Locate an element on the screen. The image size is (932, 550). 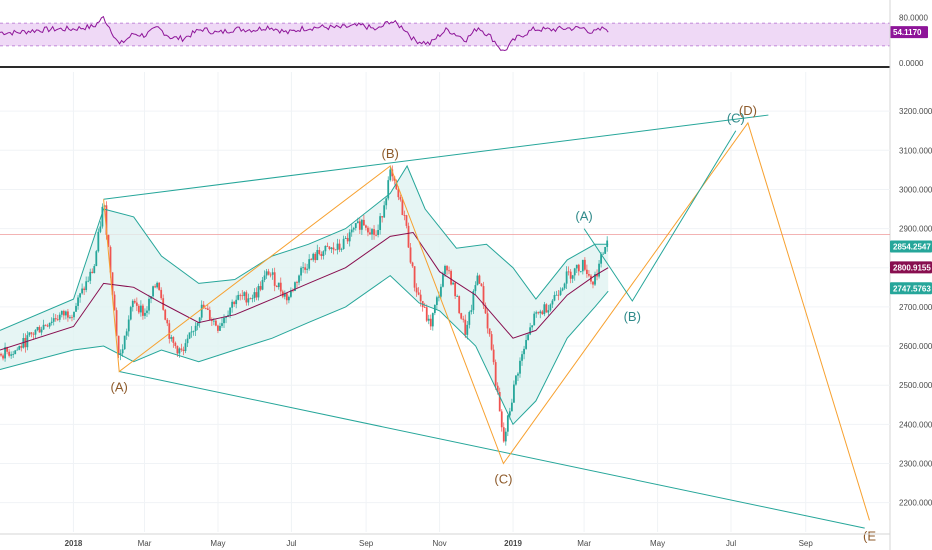
wave-label: (A) is located at coordinates (119, 386).